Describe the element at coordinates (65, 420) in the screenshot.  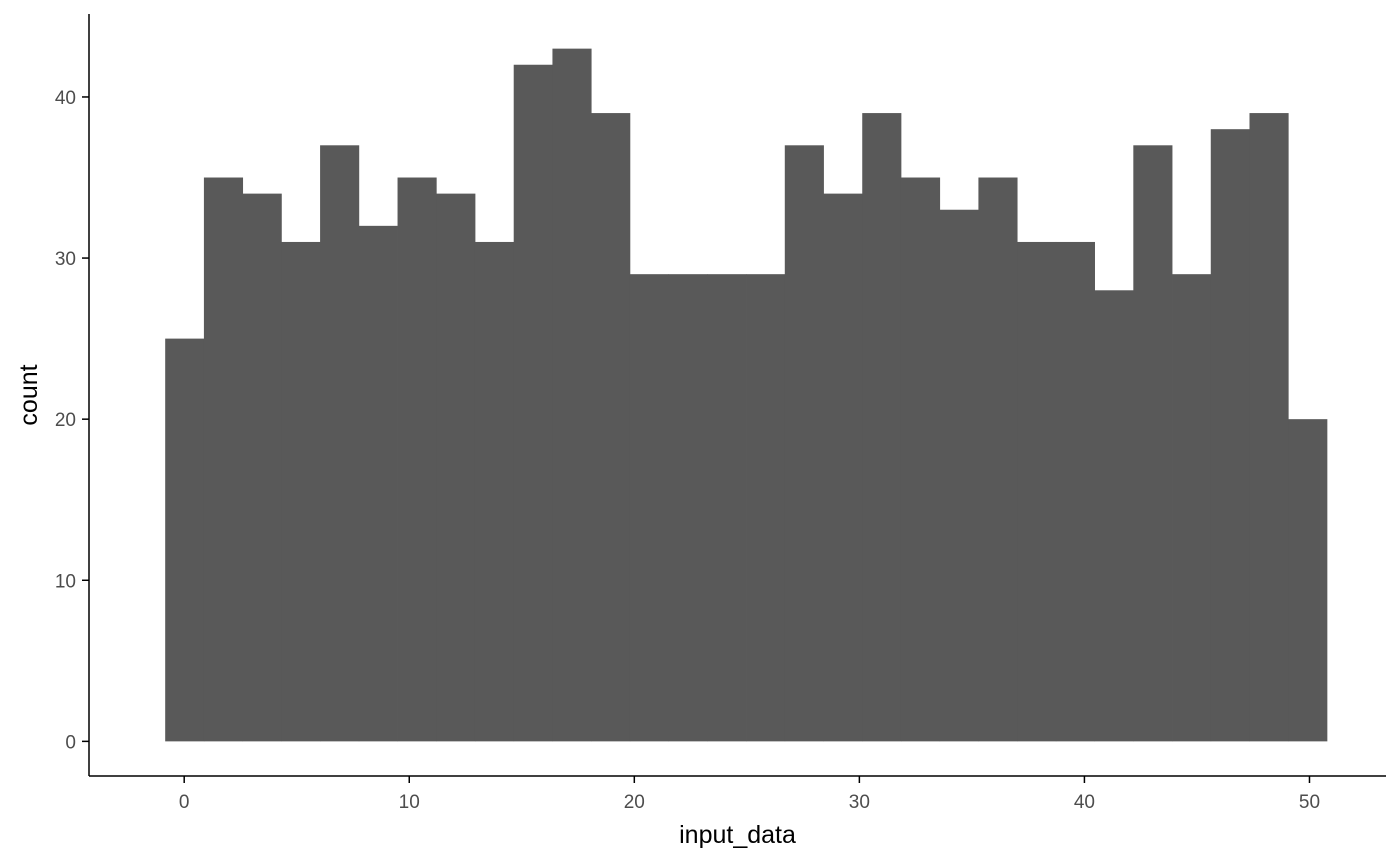
I see `y-tick-label: 20` at that location.